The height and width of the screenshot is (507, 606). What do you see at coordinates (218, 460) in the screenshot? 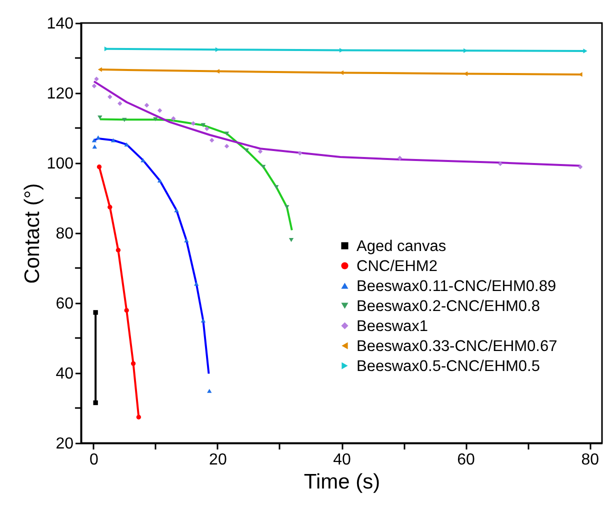
I see `x-tick-label: 20` at bounding box center [218, 460].